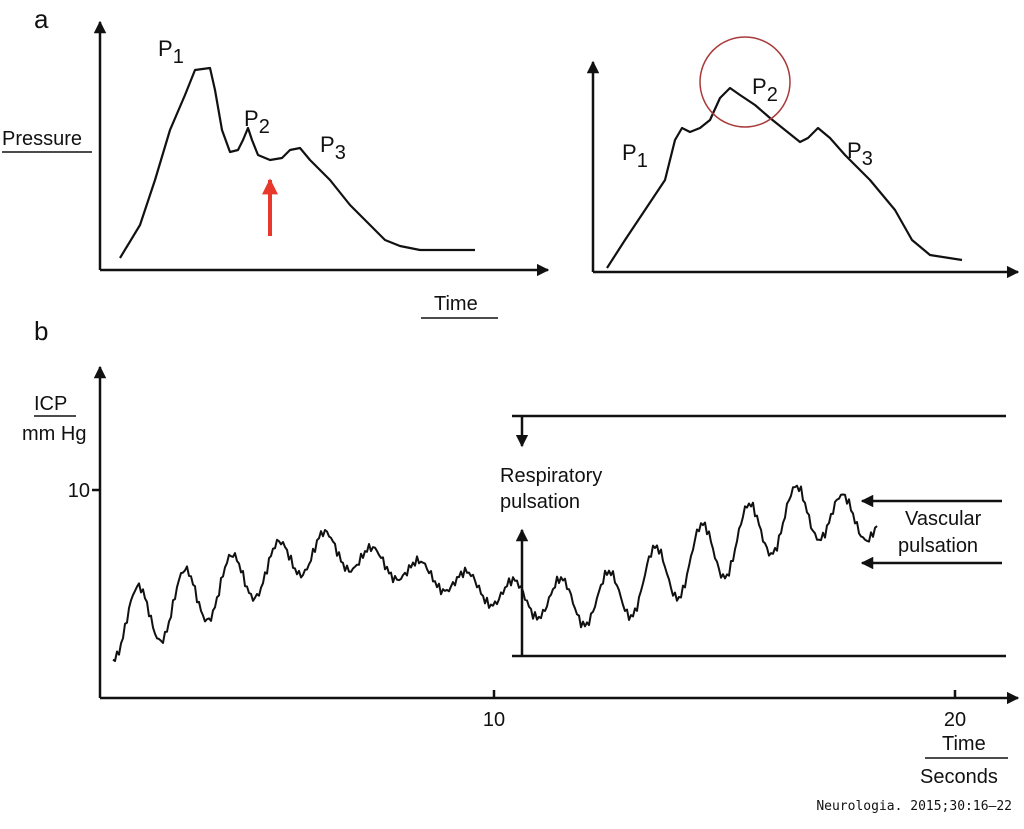 The height and width of the screenshot is (829, 1024). What do you see at coordinates (551, 476) in the screenshot?
I see `annotation: Respiratory` at bounding box center [551, 476].